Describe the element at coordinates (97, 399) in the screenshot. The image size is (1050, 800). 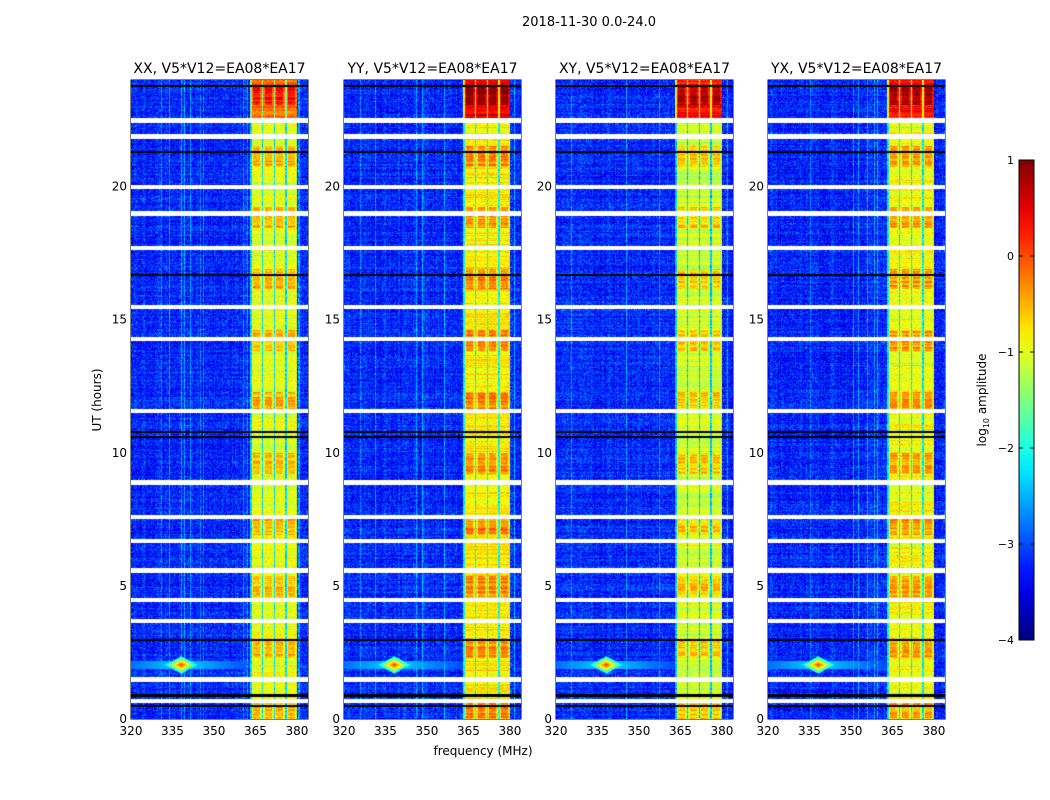
I see `y-axis-label: UT (hours)` at that location.